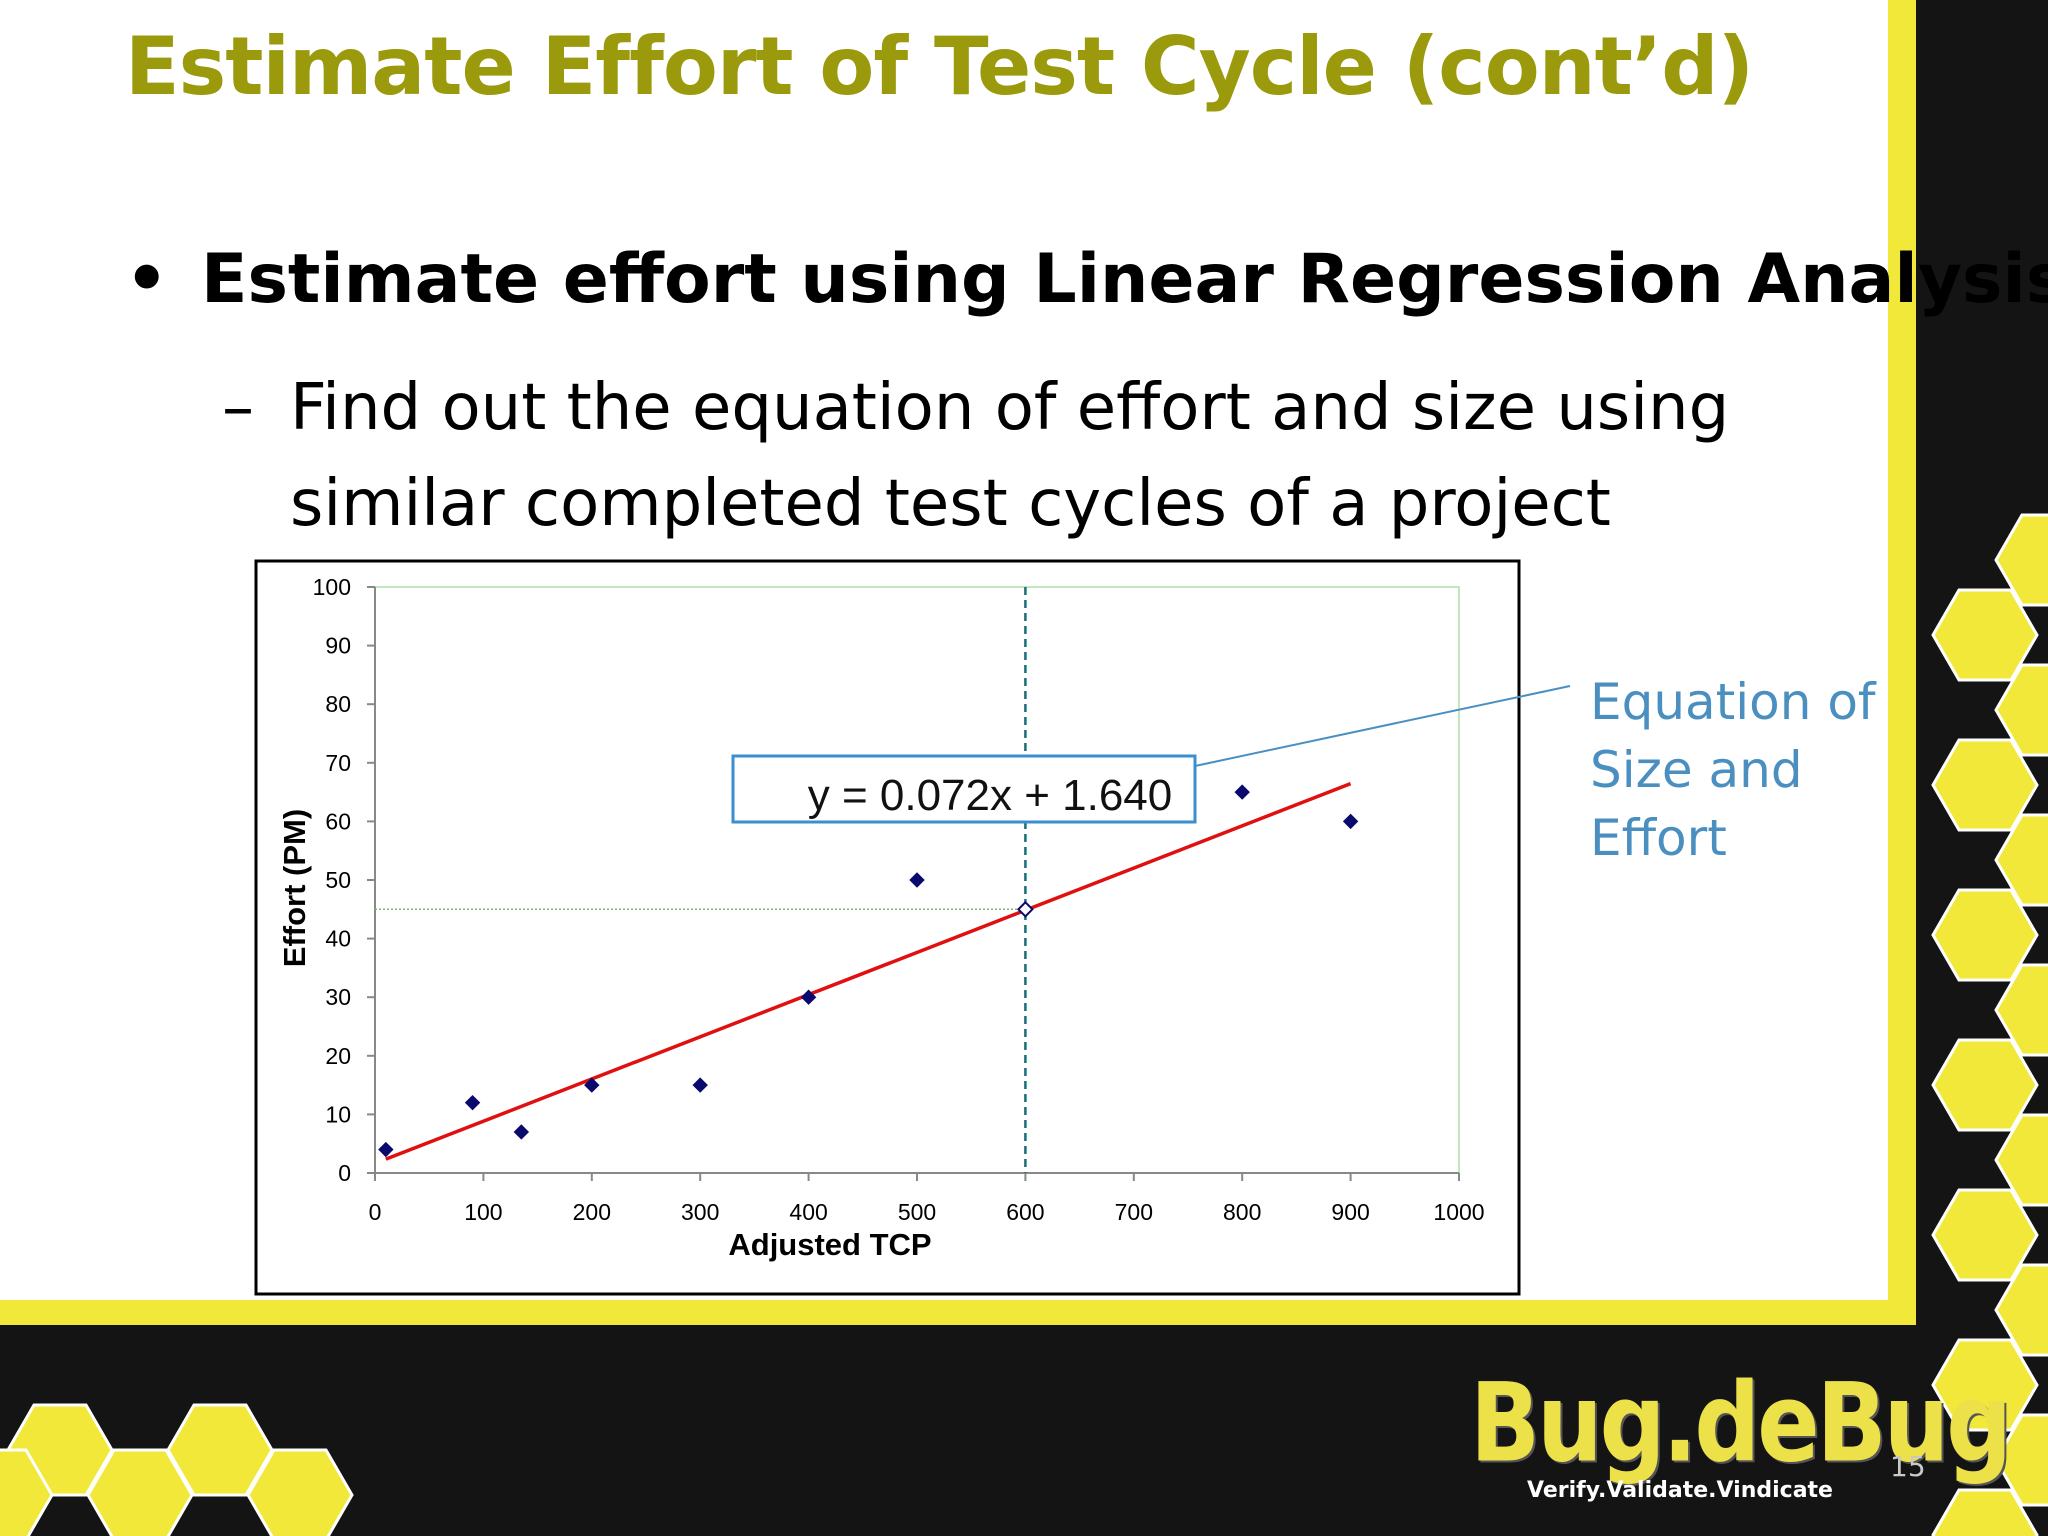 This screenshot has width=2048, height=1536. I want to click on x-tick-label: 500, so click(917, 1212).